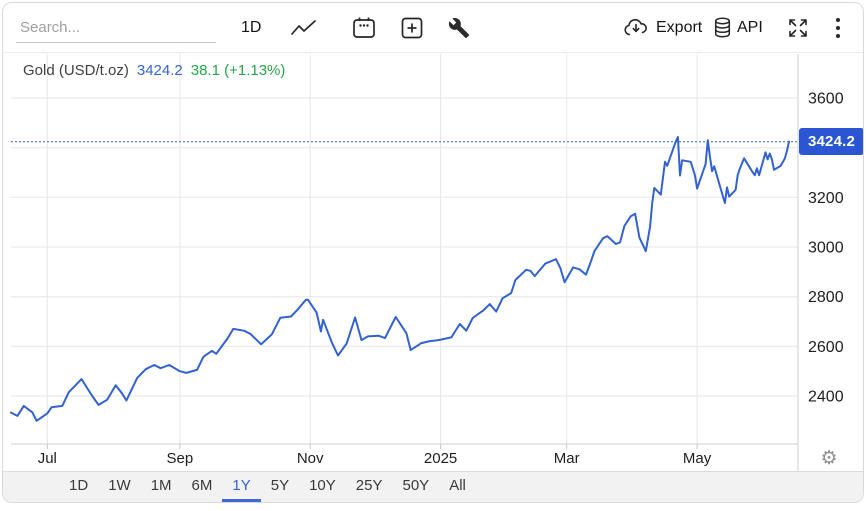 The width and height of the screenshot is (866, 511). I want to click on x-axis-label: Sep, so click(180, 458).